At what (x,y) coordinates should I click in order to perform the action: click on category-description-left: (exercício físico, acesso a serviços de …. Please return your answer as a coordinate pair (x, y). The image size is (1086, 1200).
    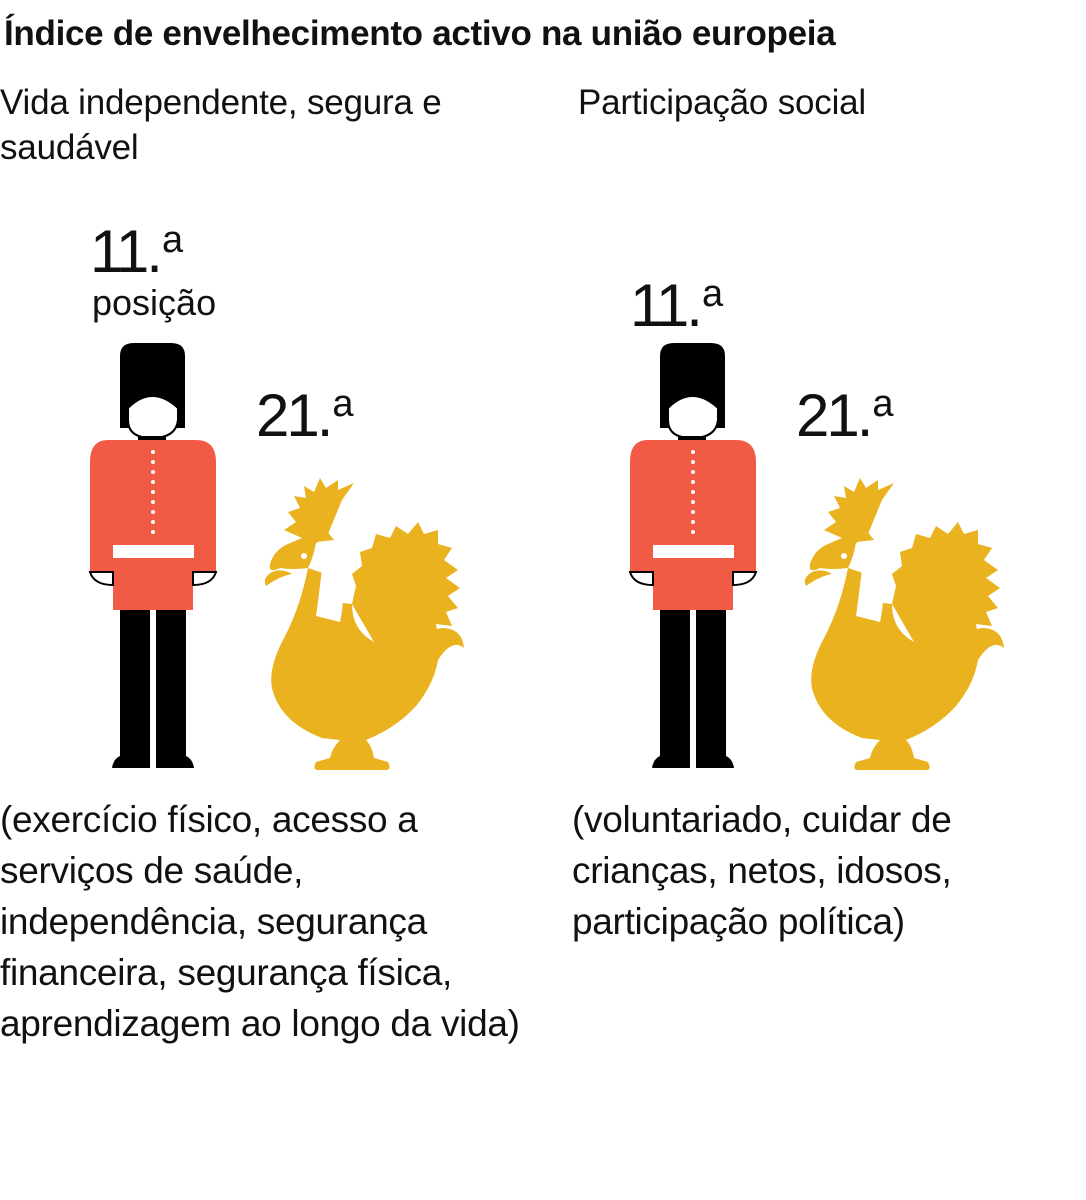
    Looking at the image, I should click on (260, 921).